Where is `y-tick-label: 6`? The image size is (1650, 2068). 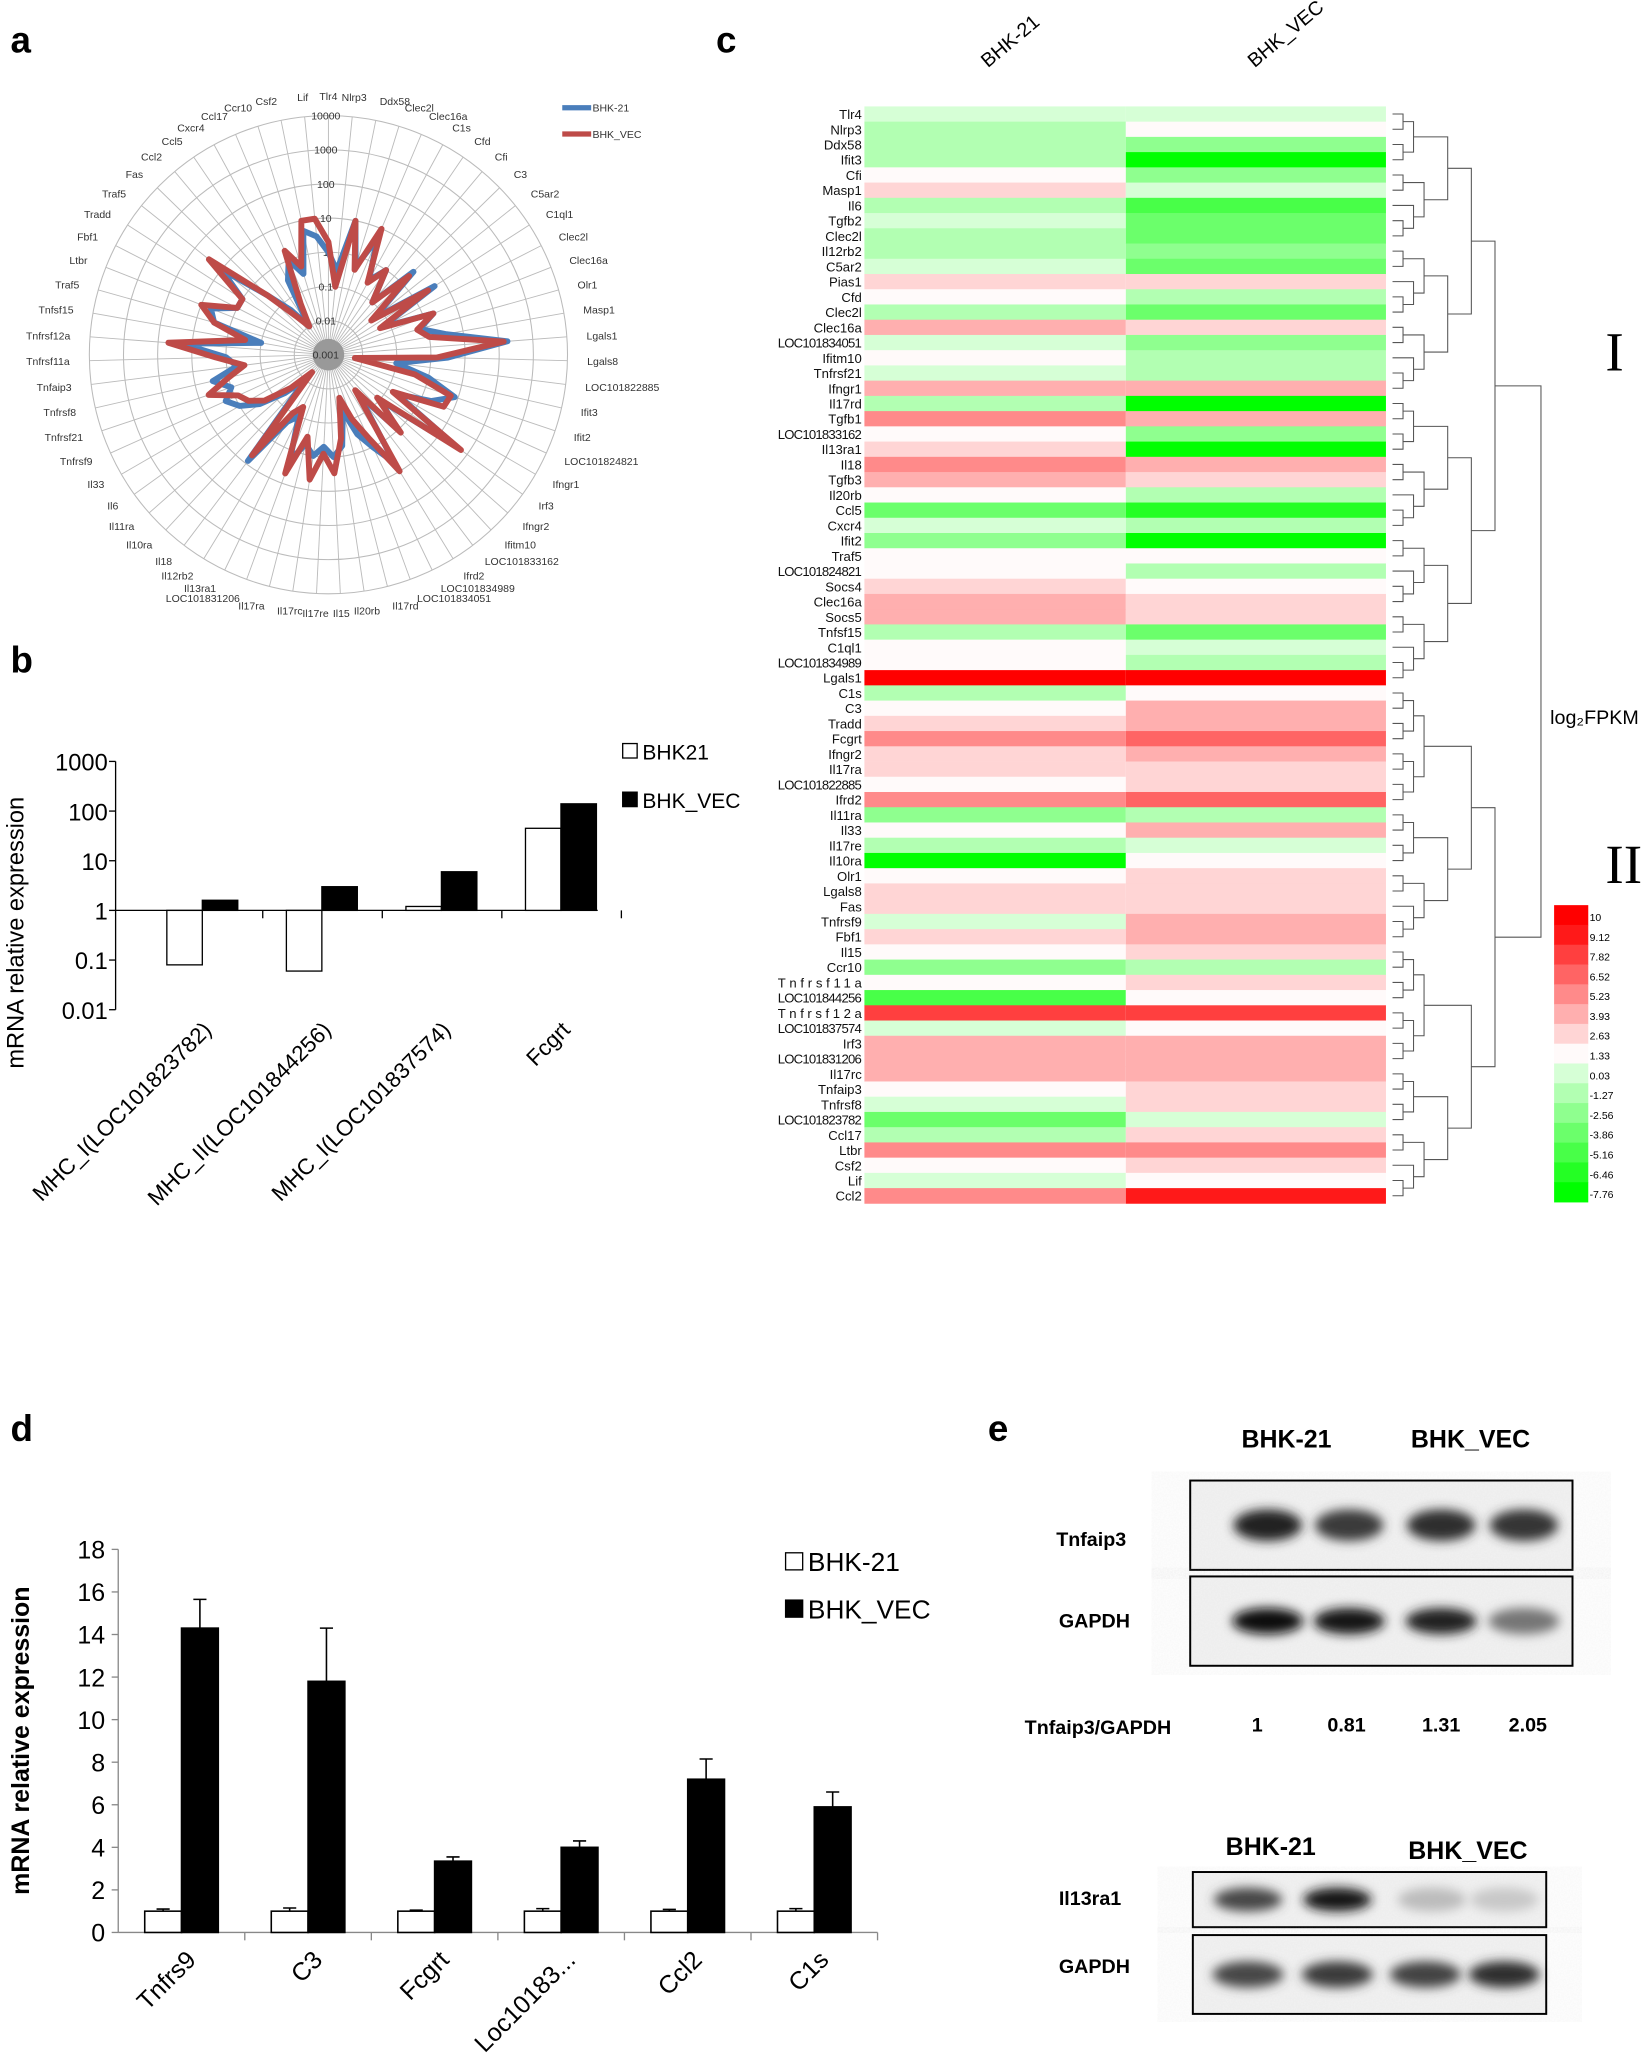
y-tick-label: 6 is located at coordinates (98, 1806).